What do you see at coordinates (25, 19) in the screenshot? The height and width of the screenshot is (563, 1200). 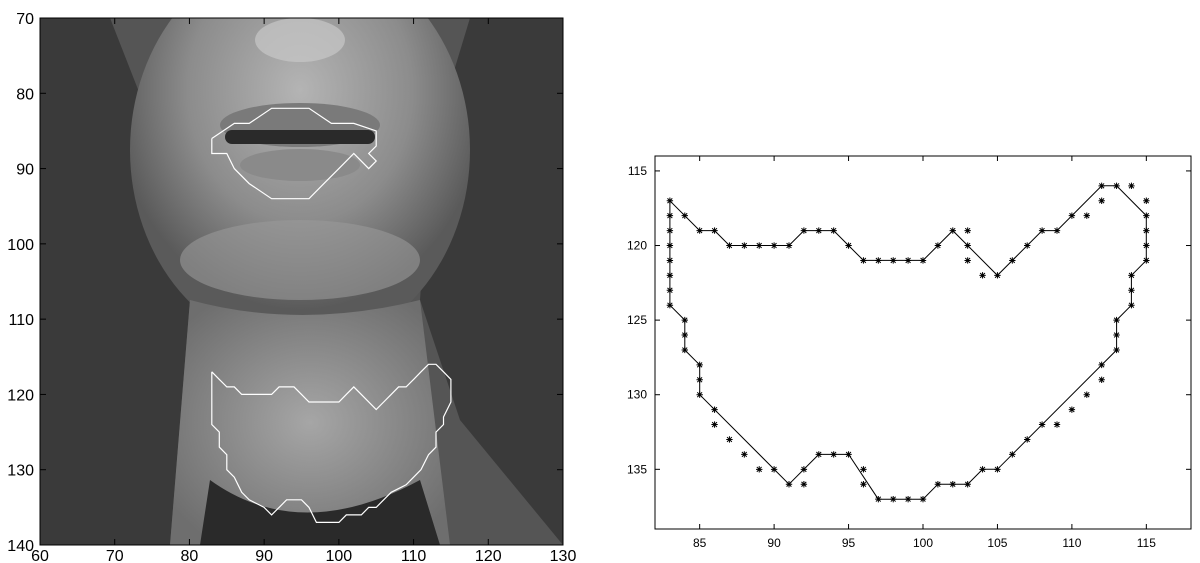 I see `y-tick-label: 70` at bounding box center [25, 19].